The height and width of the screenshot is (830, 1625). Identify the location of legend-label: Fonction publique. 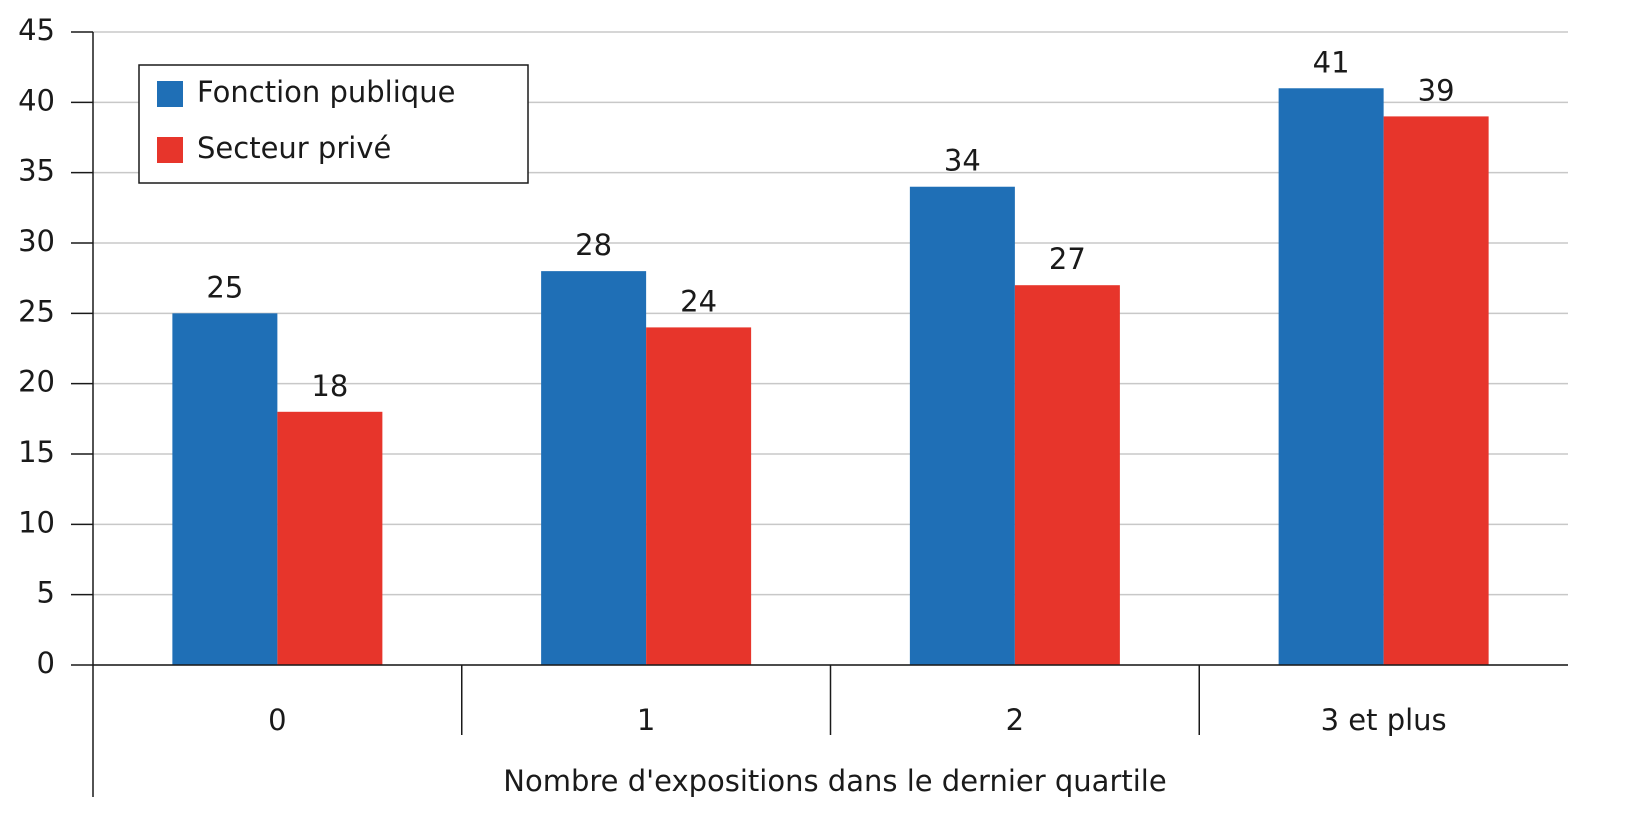
(326, 92).